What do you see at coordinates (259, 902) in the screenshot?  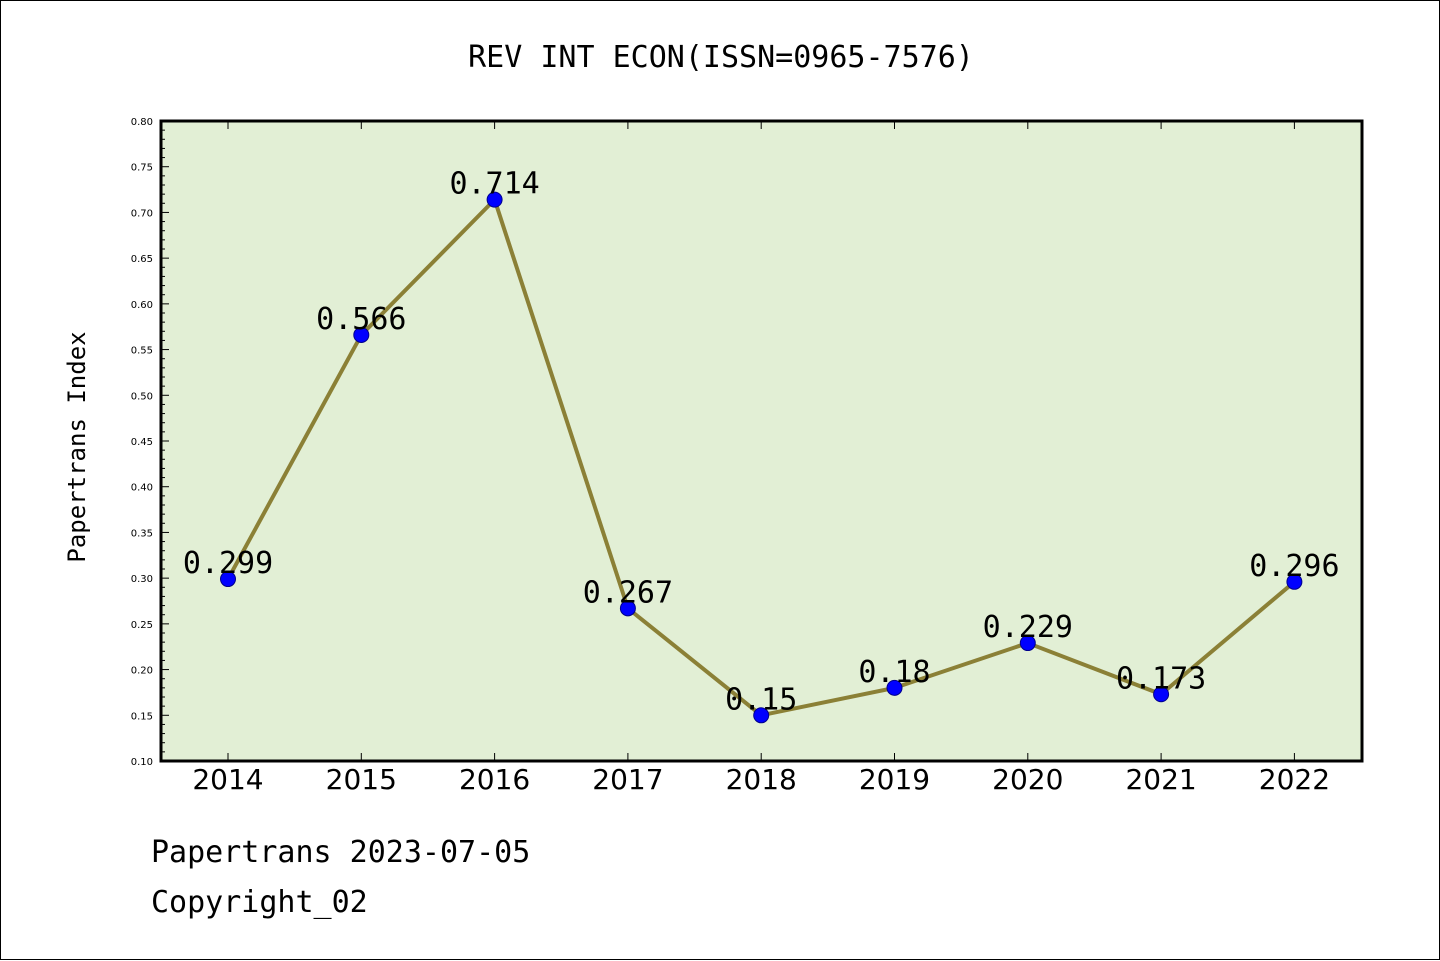 I see `footer-copyright: Copyright_02` at bounding box center [259, 902].